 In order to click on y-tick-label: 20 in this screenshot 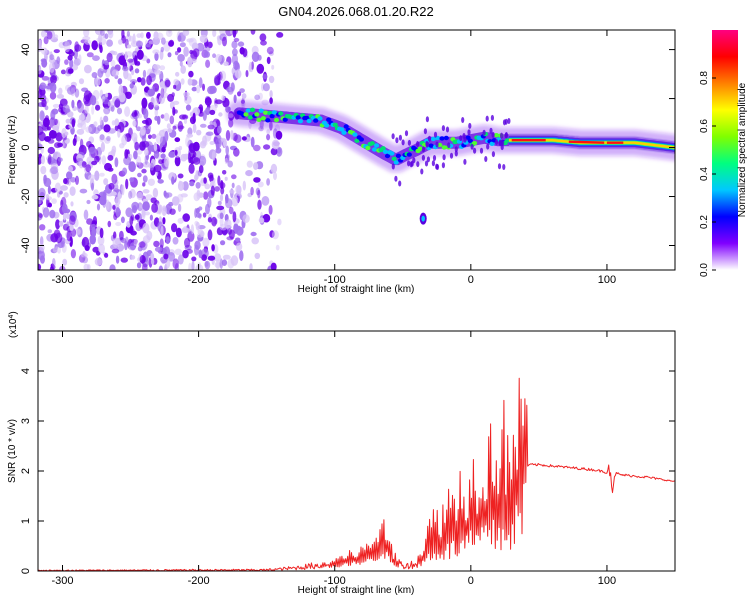, I will do `click(26, 98)`.